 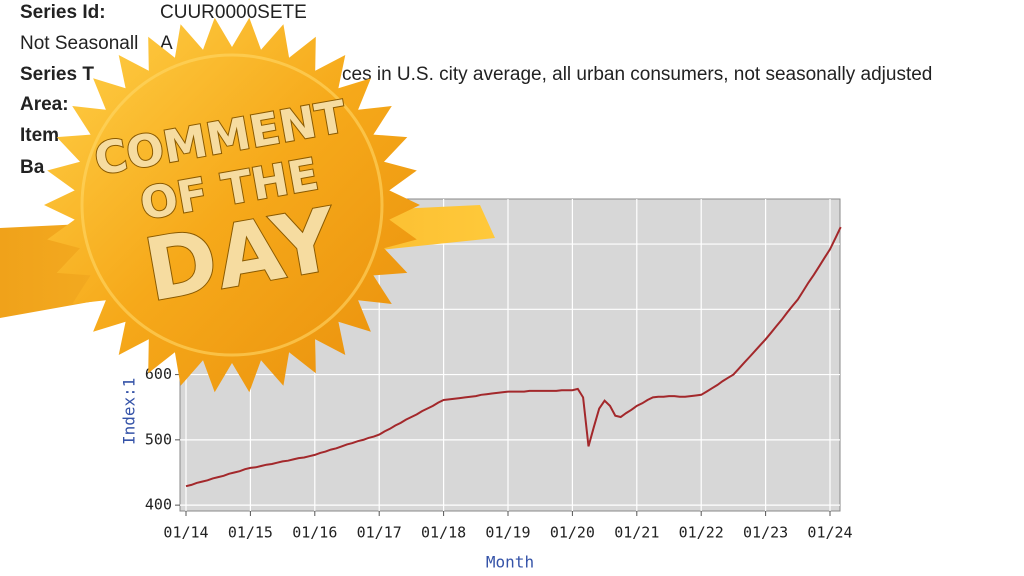 What do you see at coordinates (79, 43) in the screenshot?
I see `field-label: Not Seasonall` at bounding box center [79, 43].